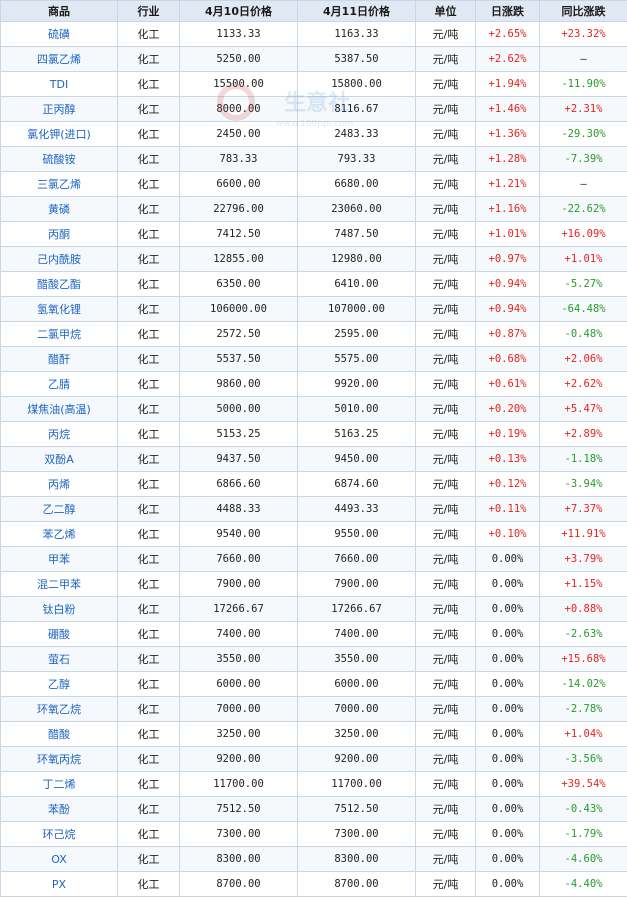 The height and width of the screenshot is (898, 627). What do you see at coordinates (59, 159) in the screenshot?
I see `commodity-name-link: 硫酸铵` at bounding box center [59, 159].